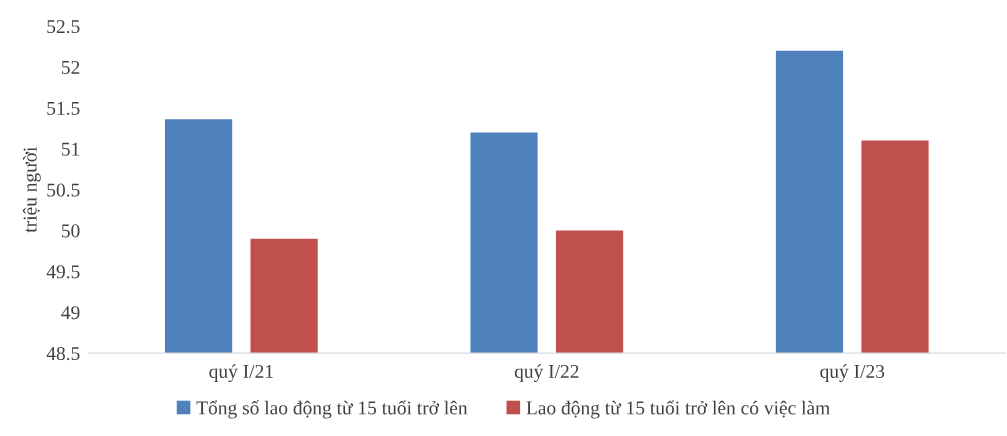  I want to click on y-tick-label: 49.5, so click(63, 272).